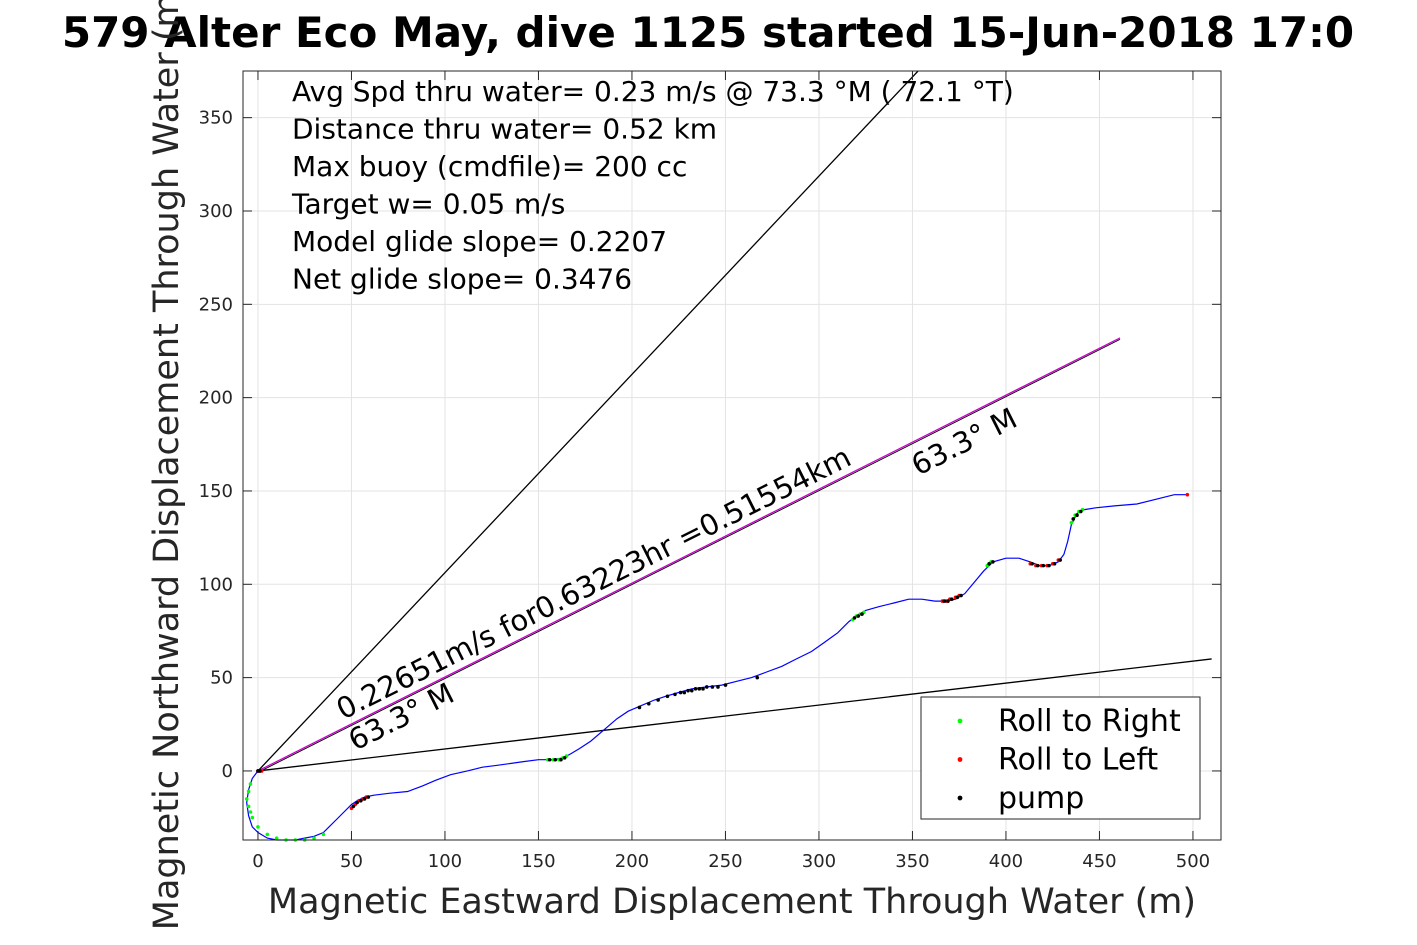  I want to click on x-tick-label-200: 200, so click(632, 861).